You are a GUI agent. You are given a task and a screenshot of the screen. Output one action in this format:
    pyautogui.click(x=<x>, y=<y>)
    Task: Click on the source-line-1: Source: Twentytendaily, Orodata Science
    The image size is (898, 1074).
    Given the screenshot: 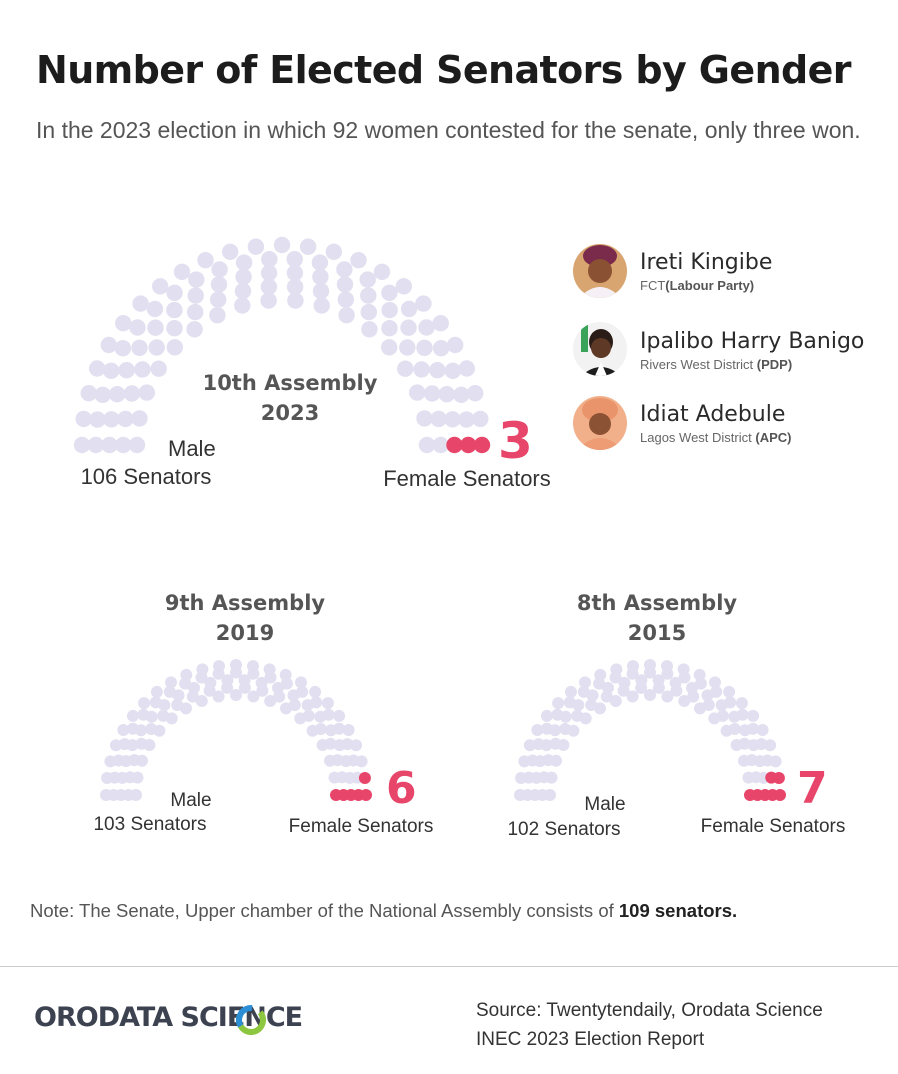 What is the action you would take?
    pyautogui.click(x=649, y=1010)
    